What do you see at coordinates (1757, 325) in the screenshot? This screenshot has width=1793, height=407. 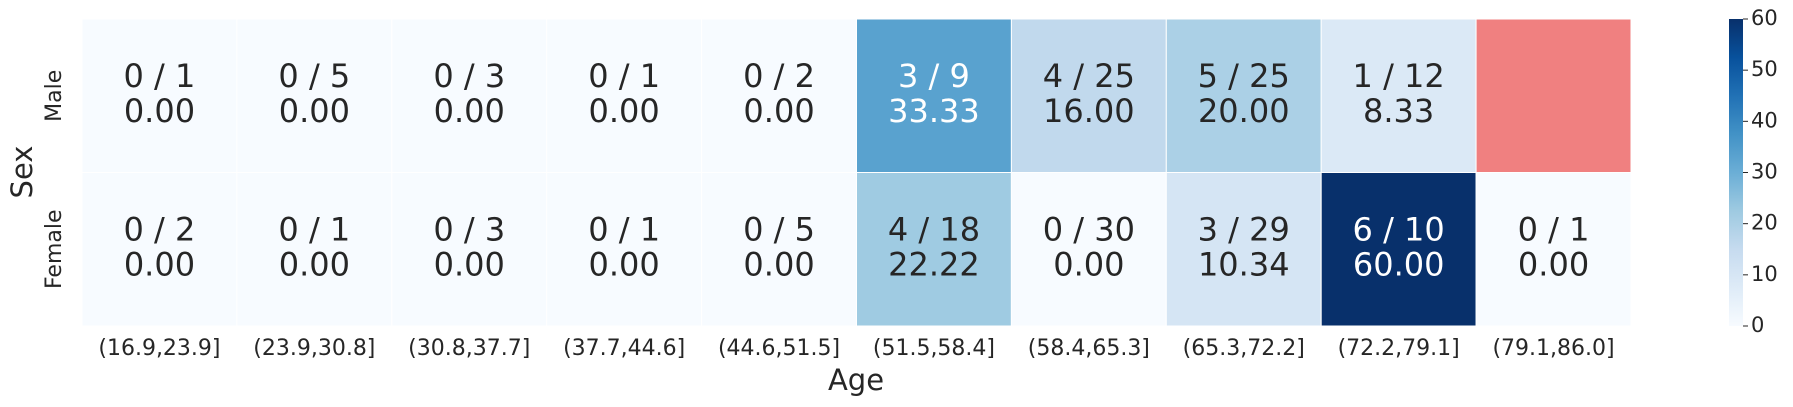 I see `colorbar-tick-label: 0` at bounding box center [1757, 325].